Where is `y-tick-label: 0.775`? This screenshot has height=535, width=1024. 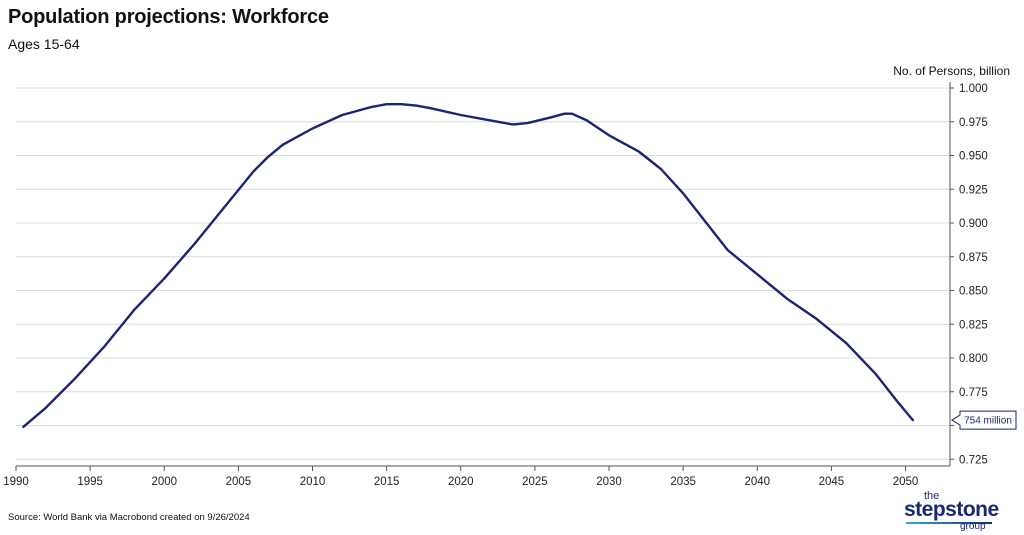
y-tick-label: 0.775 is located at coordinates (973, 393).